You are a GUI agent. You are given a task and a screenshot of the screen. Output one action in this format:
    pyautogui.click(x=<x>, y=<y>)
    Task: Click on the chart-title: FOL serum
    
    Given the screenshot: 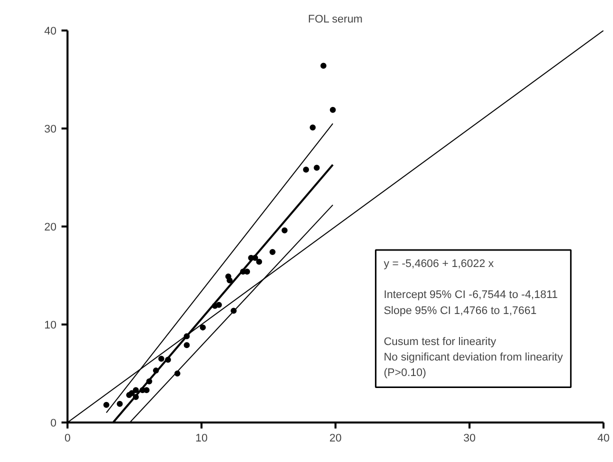 What is the action you would take?
    pyautogui.click(x=335, y=20)
    